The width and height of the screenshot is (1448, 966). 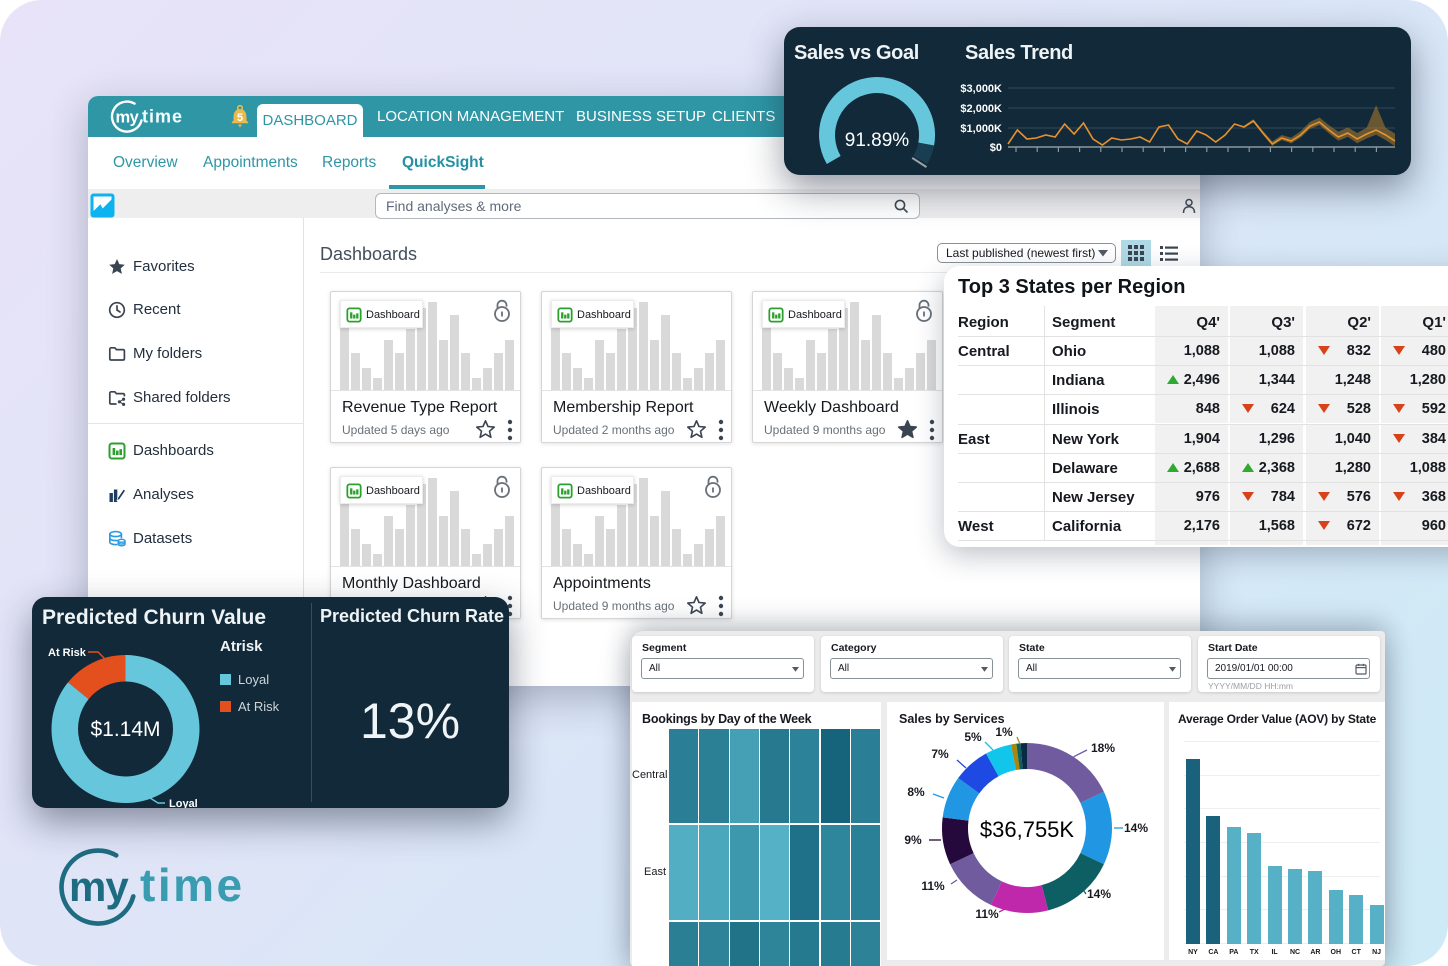 I want to click on svg-text: 1%, so click(x=1004, y=732).